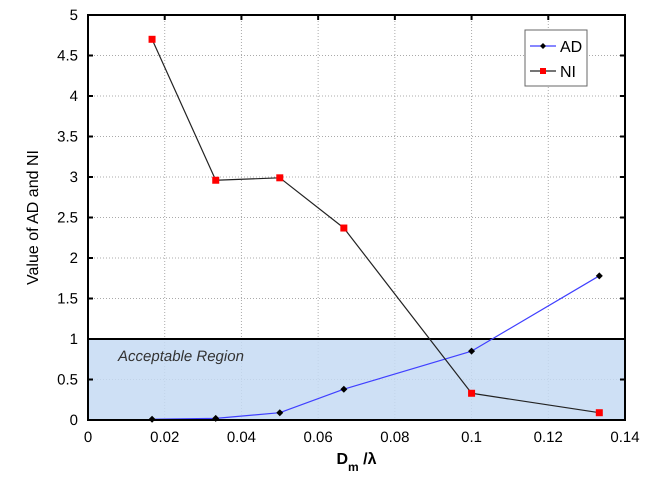  Describe the element at coordinates (67, 137) in the screenshot. I see `y-tick-label: 3.5` at that location.